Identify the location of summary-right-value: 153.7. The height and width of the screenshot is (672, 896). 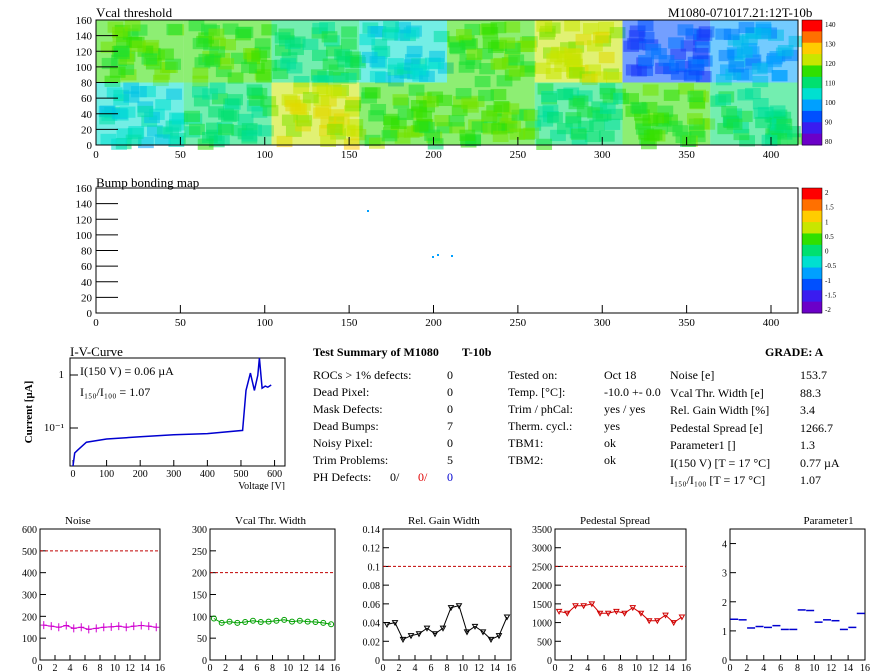
(813, 375).